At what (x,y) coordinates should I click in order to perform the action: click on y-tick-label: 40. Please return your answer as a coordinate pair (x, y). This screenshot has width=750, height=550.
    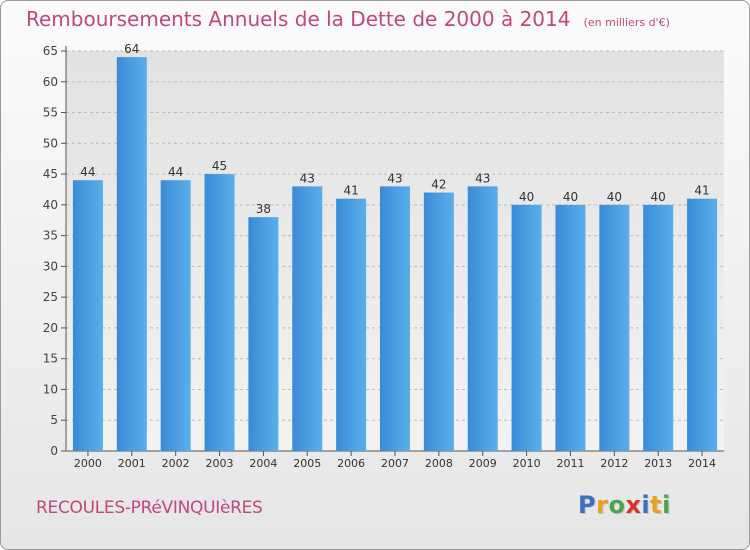
    Looking at the image, I should click on (50, 205).